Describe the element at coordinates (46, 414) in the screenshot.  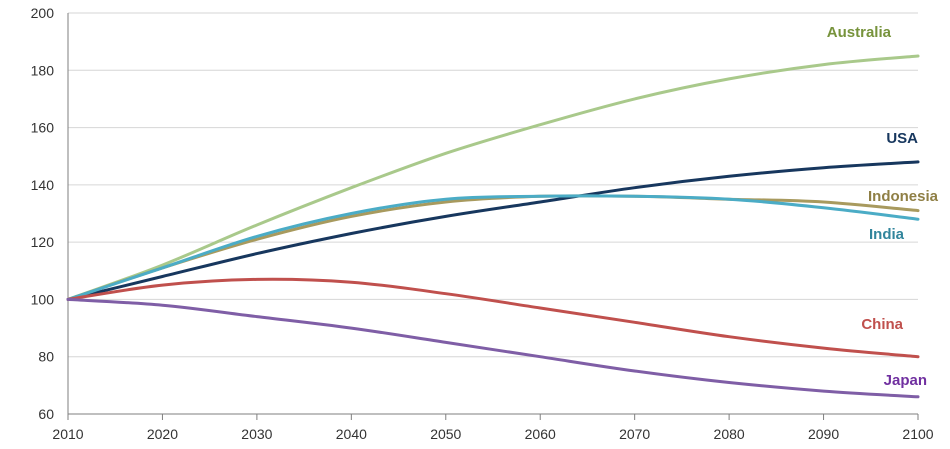
I see `y-tick-label: 60` at that location.